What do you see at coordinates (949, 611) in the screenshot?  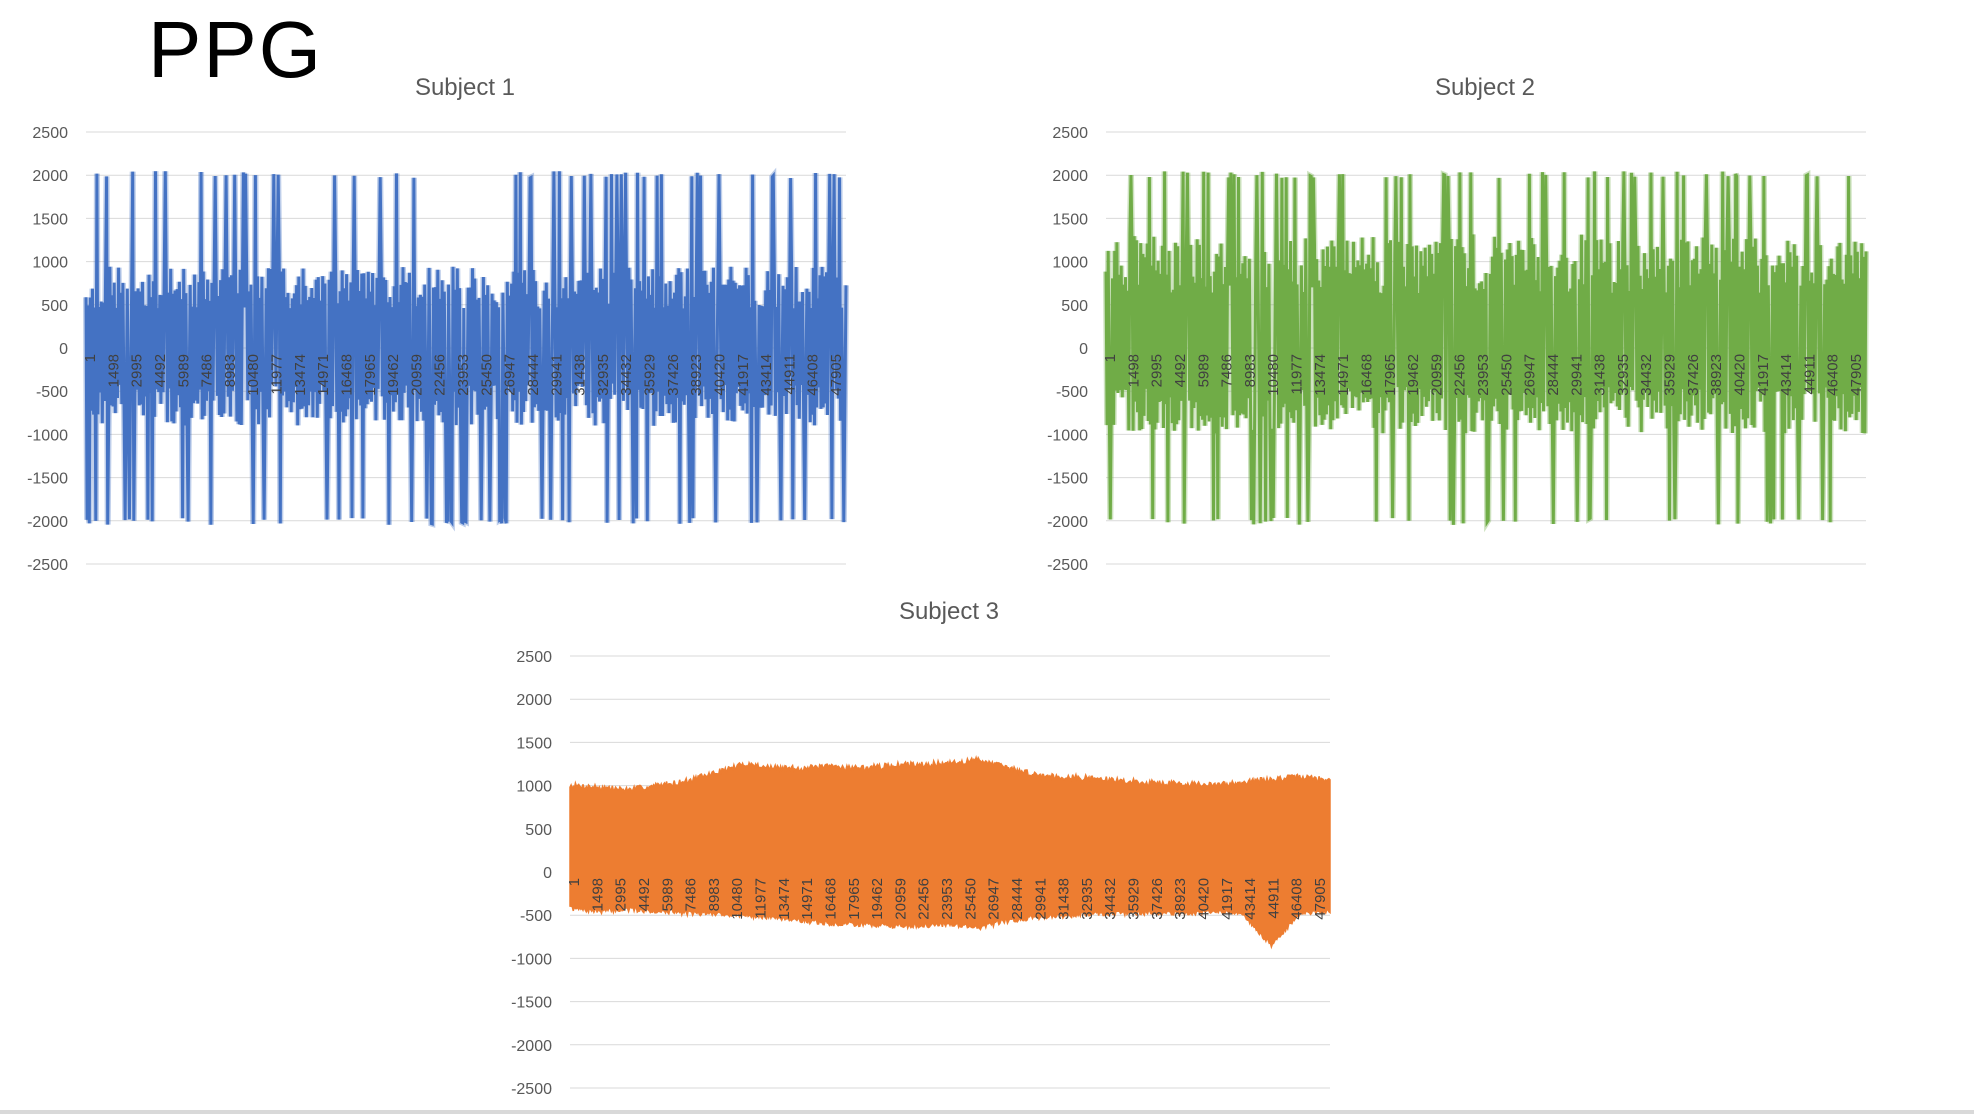 I see `chart-title: Subject 3` at bounding box center [949, 611].